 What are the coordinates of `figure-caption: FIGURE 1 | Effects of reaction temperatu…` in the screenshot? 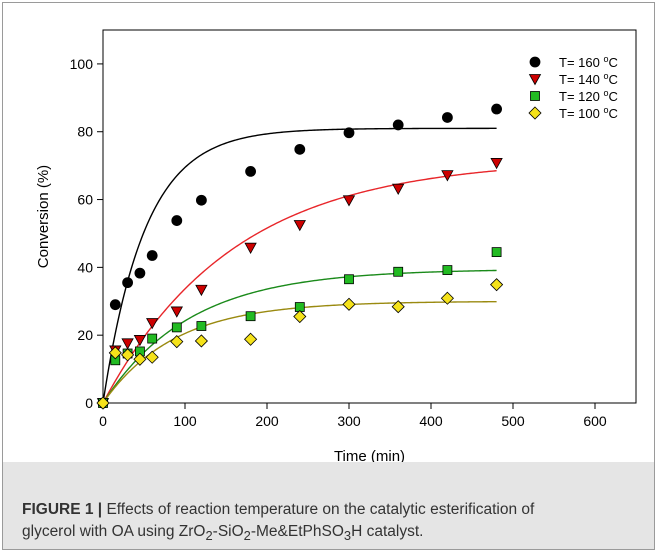 It's located at (327, 523).